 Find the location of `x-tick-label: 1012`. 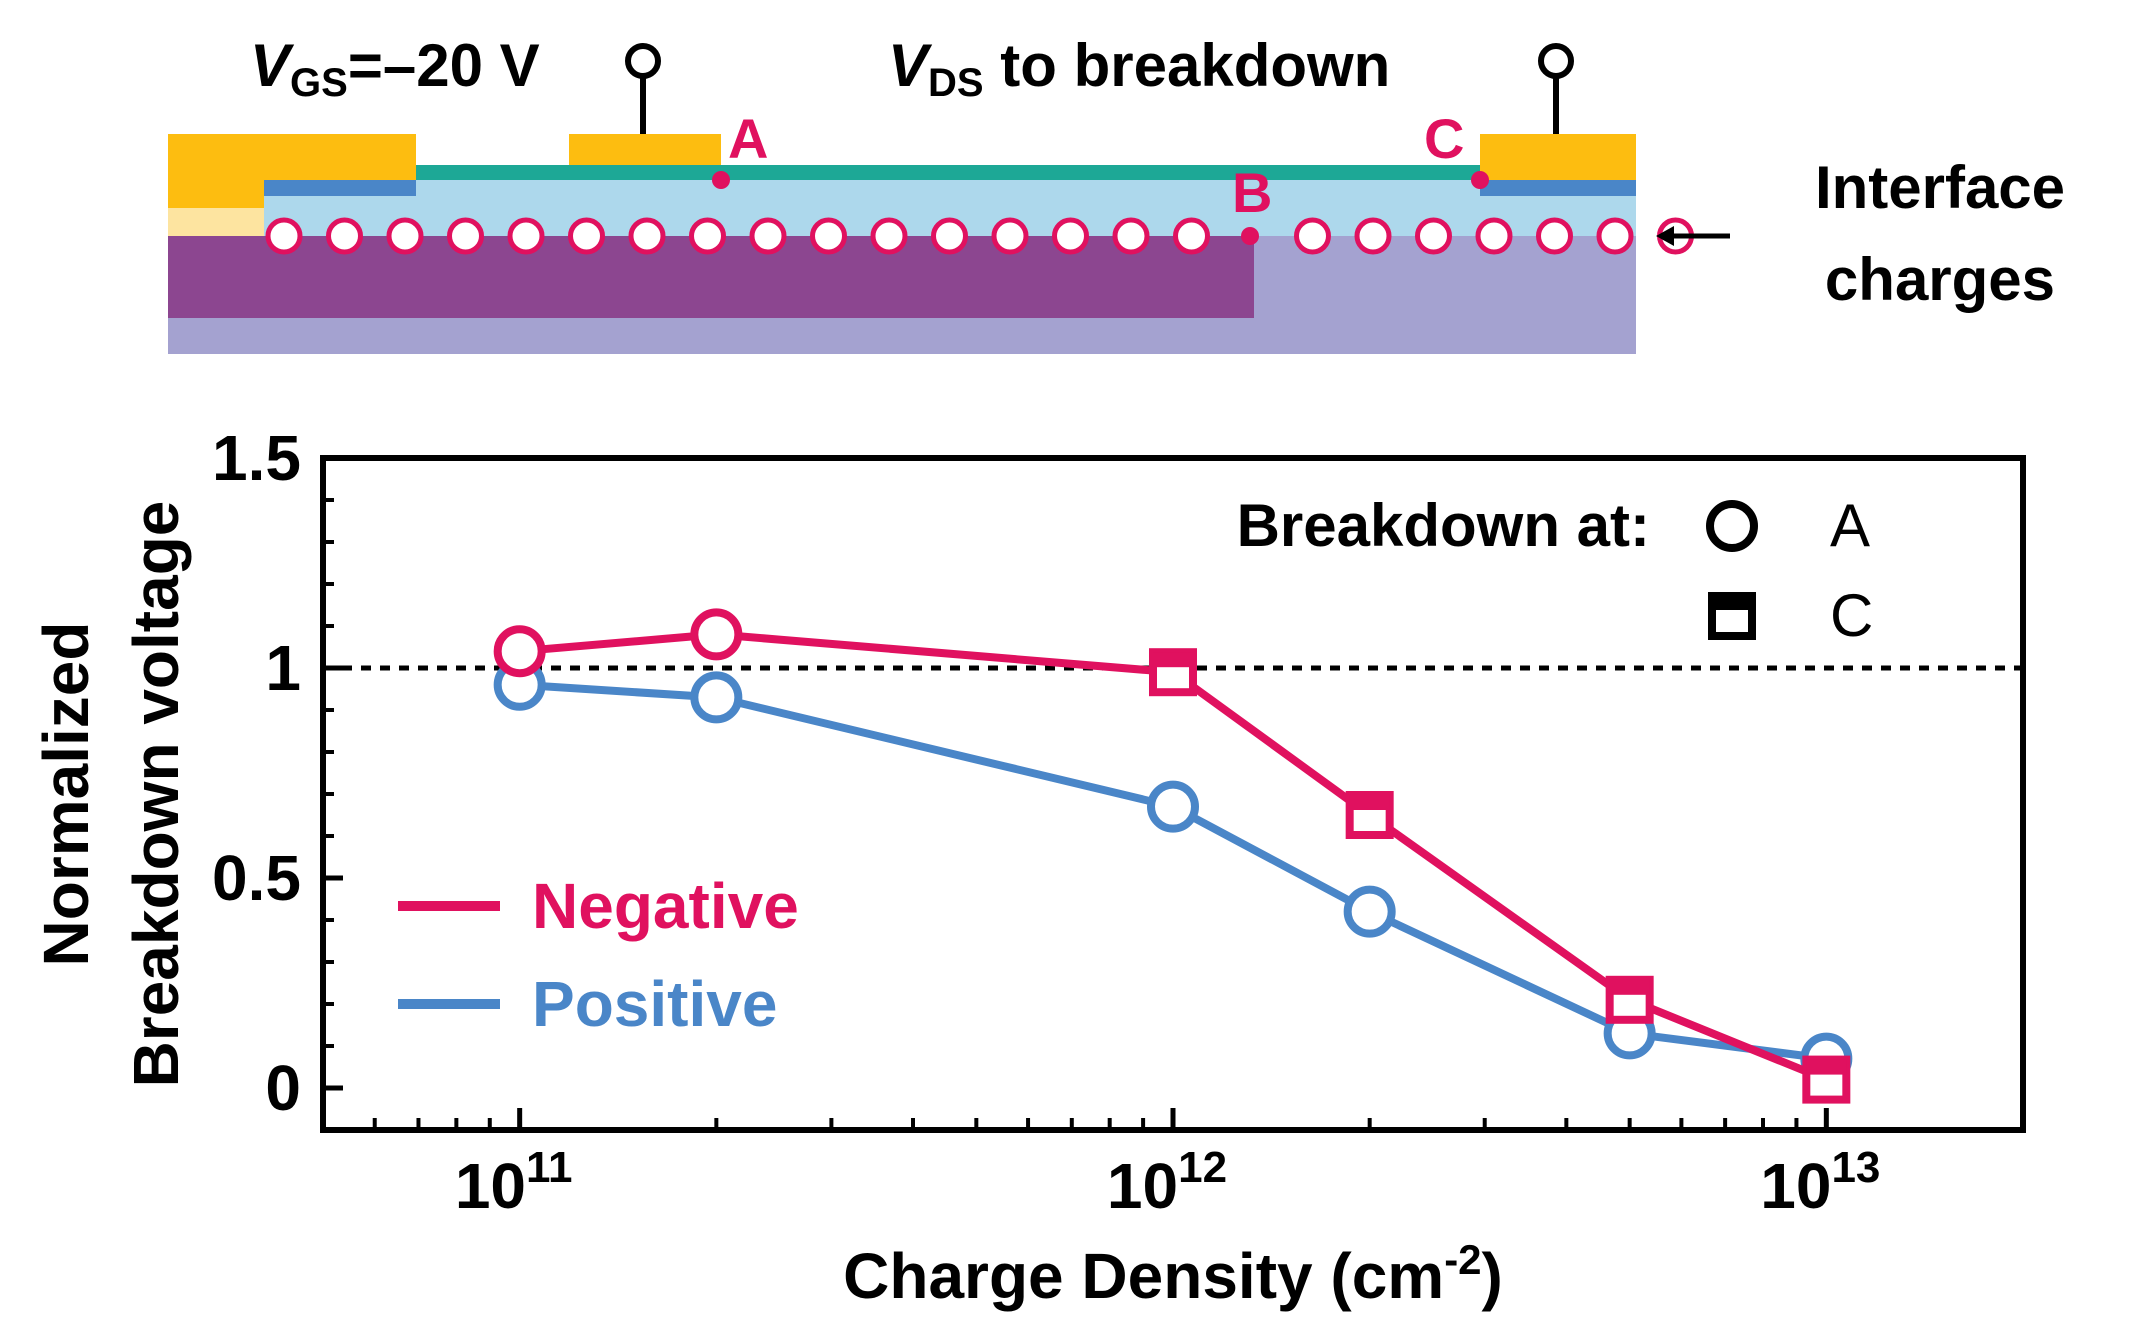

x-tick-label: 1012 is located at coordinates (1167, 1182).